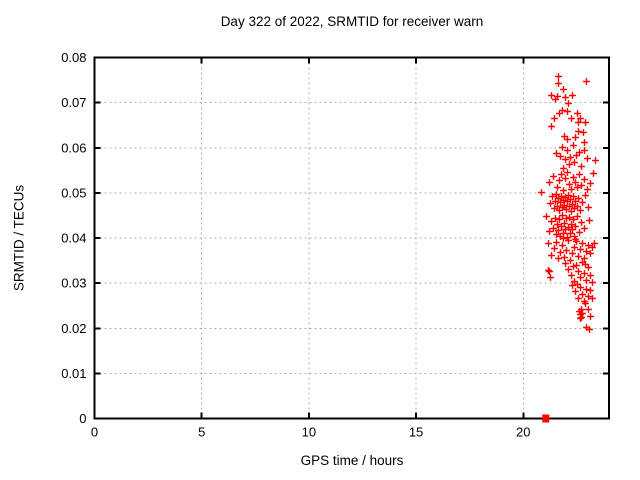 Image resolution: width=640 pixels, height=480 pixels. I want to click on y-tick-label: 0.03, so click(73, 283).